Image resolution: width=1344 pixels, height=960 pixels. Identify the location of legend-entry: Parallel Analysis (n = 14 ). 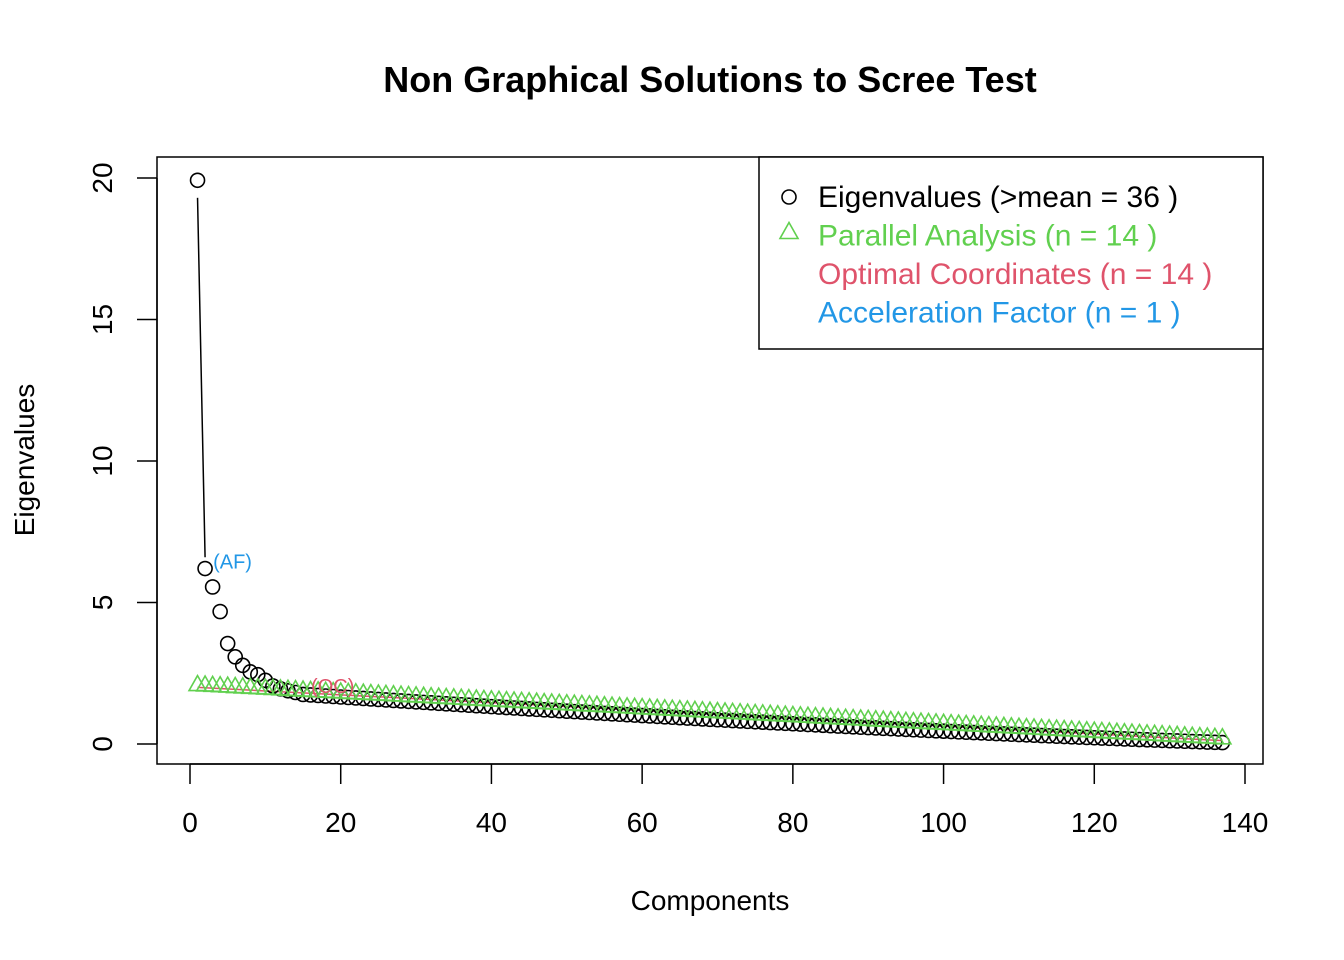
(987, 236).